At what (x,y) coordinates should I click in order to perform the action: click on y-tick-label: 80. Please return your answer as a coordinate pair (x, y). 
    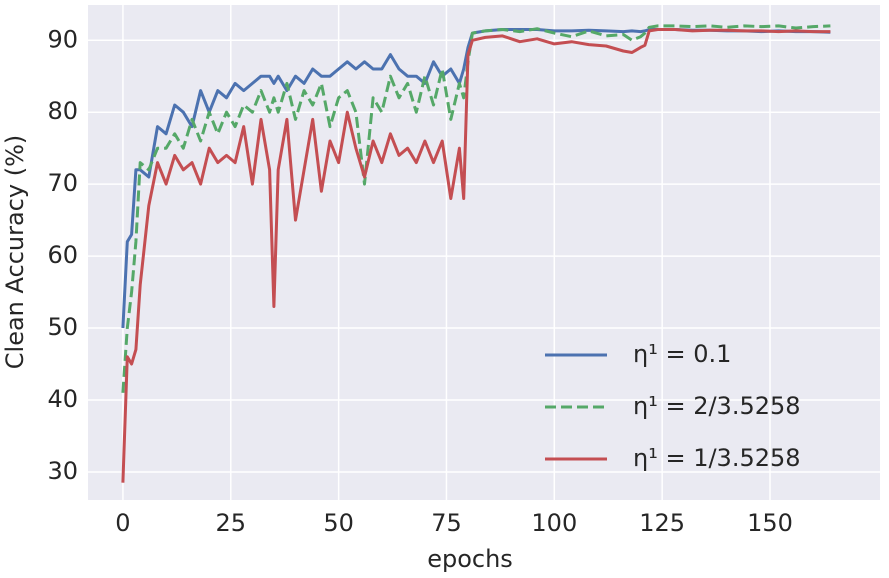
    Looking at the image, I should click on (62, 111).